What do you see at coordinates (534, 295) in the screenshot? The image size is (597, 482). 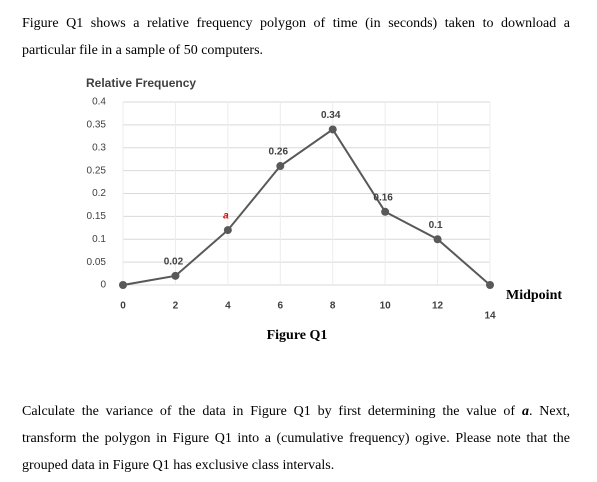 I see `x-axis-label: Midpoint` at bounding box center [534, 295].